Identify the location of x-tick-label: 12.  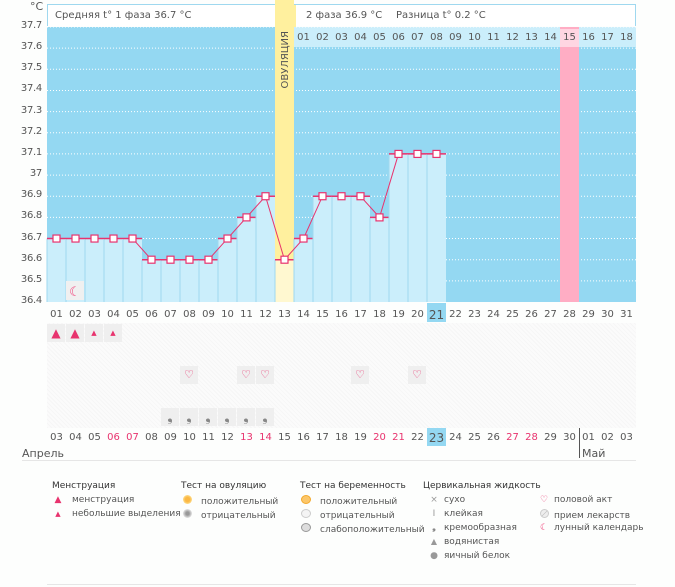
(265, 314).